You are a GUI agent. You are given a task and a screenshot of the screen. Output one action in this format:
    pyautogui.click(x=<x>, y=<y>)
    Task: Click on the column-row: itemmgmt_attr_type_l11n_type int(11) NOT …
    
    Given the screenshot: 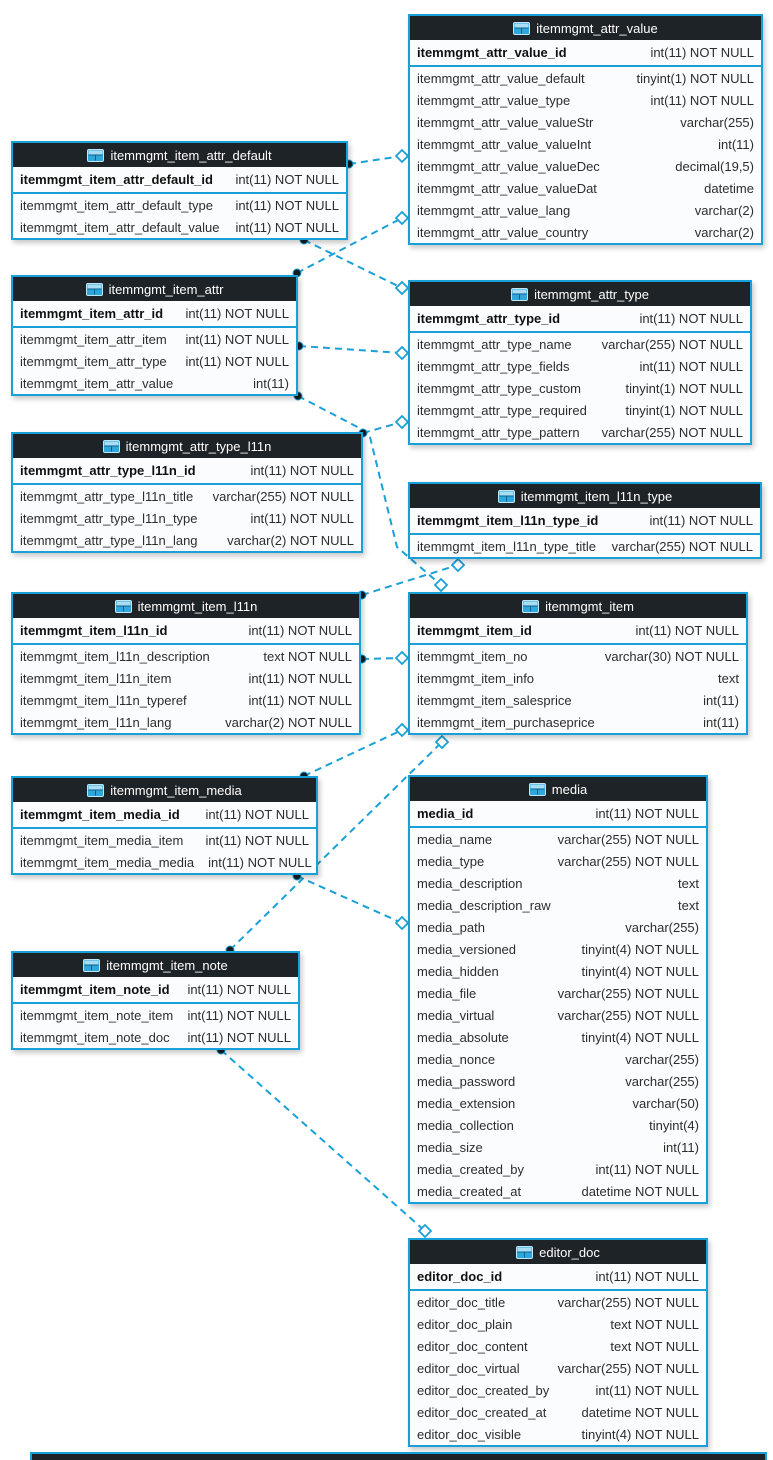 What is the action you would take?
    pyautogui.click(x=187, y=518)
    